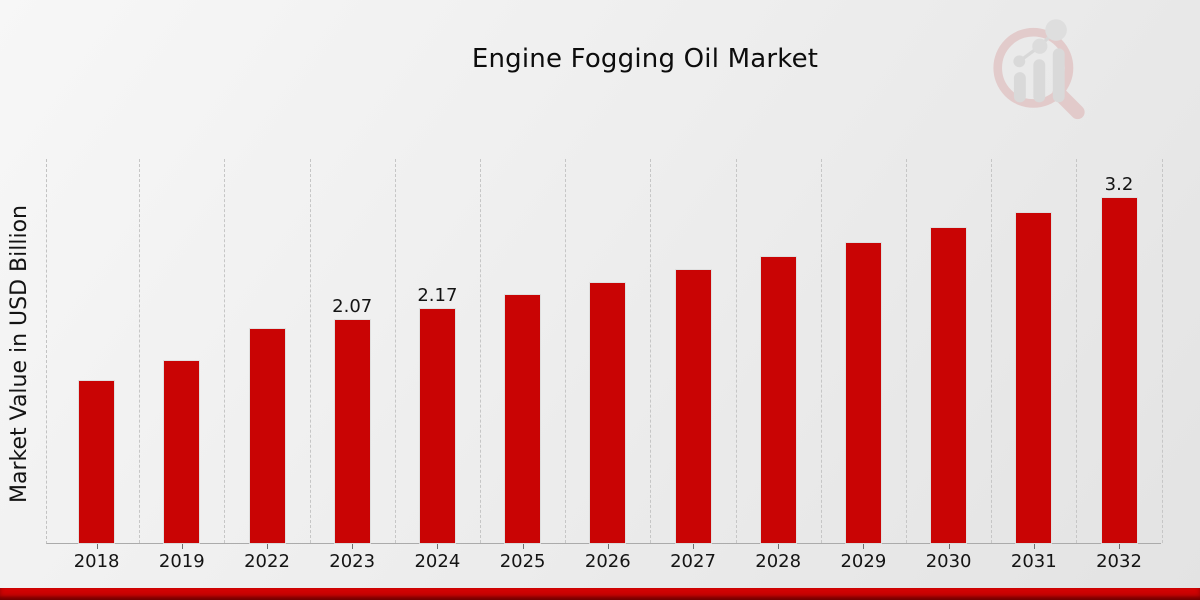 The image size is (1200, 600). Describe the element at coordinates (1119, 370) in the screenshot. I see `bar-2032` at that location.